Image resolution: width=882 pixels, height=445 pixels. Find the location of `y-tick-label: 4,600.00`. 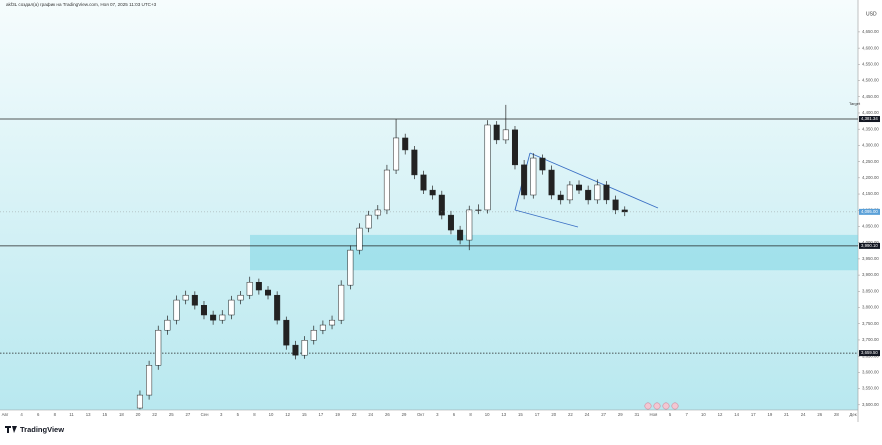

y-tick-label: 4,600.00 is located at coordinates (870, 47).